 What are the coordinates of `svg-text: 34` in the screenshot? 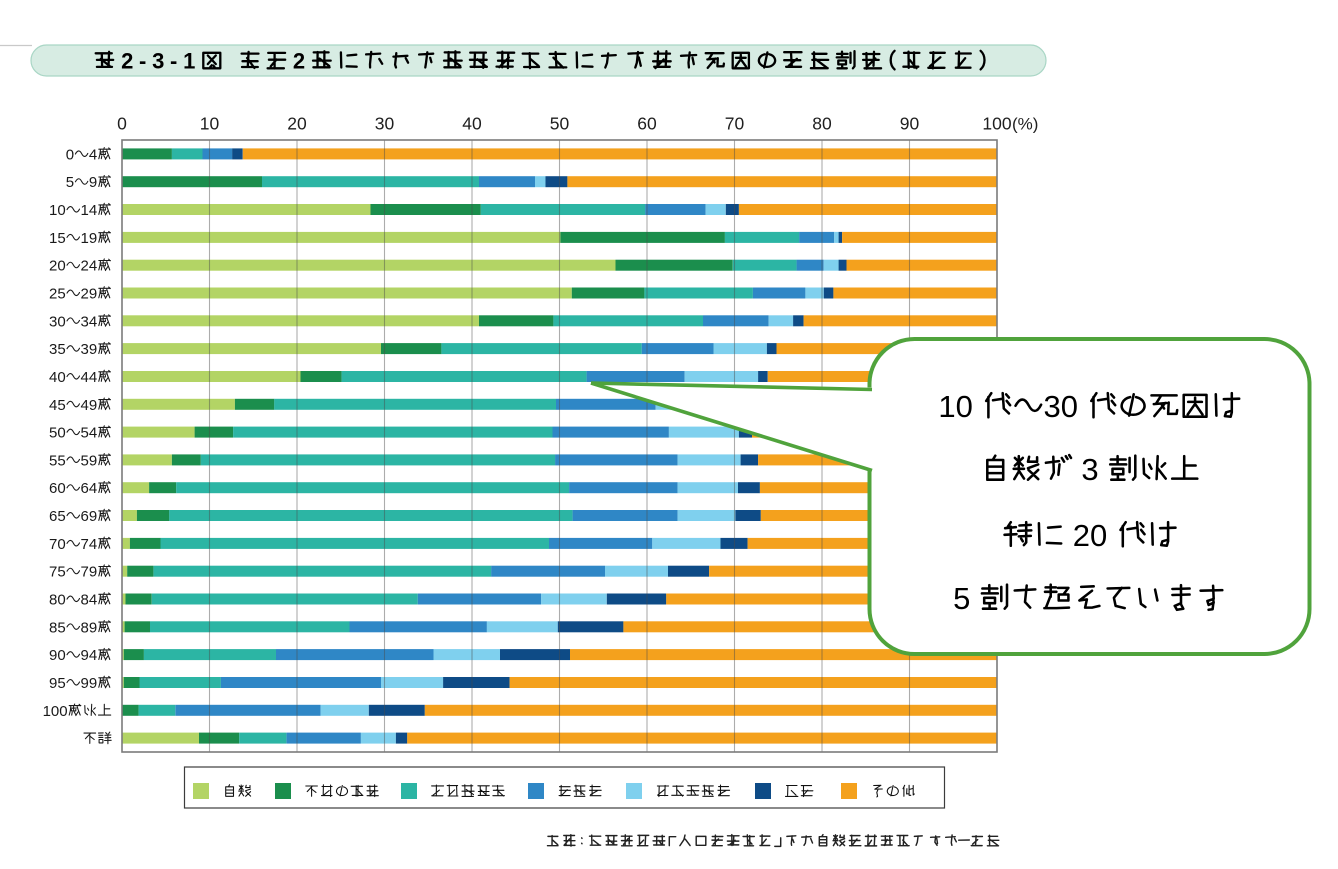 It's located at (89, 321).